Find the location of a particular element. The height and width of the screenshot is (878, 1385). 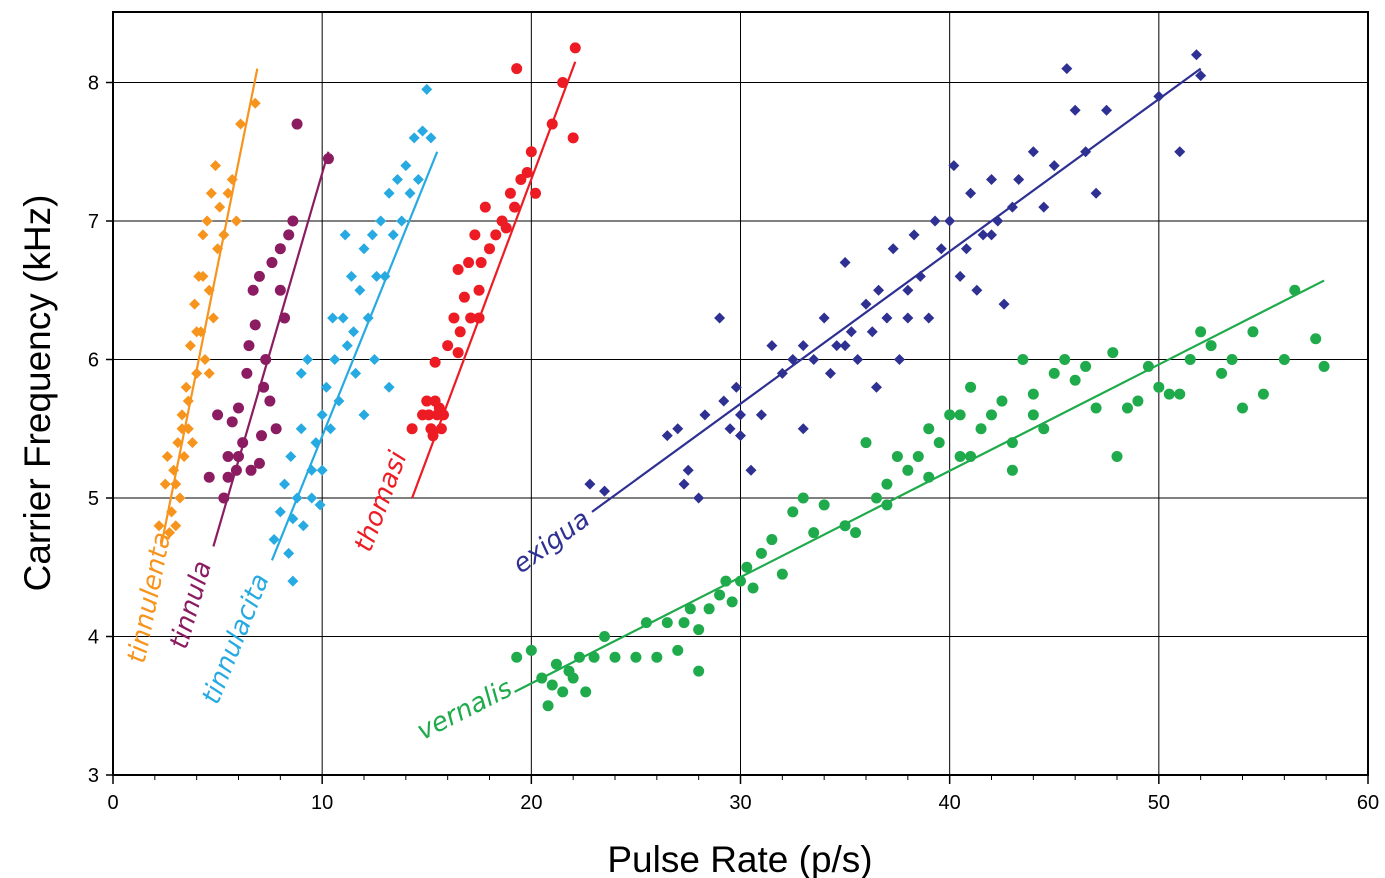

x-tick-label: 50 is located at coordinates (1159, 803).